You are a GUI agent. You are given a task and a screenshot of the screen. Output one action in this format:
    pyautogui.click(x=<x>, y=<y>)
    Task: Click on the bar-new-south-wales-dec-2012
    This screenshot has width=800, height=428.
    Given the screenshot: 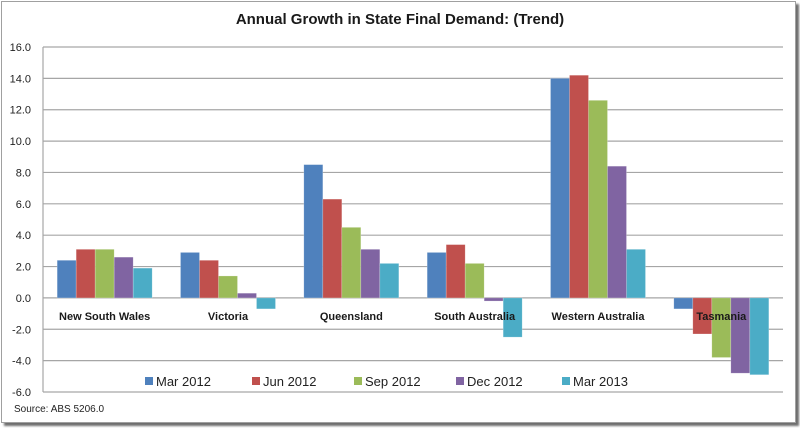 What is the action you would take?
    pyautogui.click(x=123, y=277)
    